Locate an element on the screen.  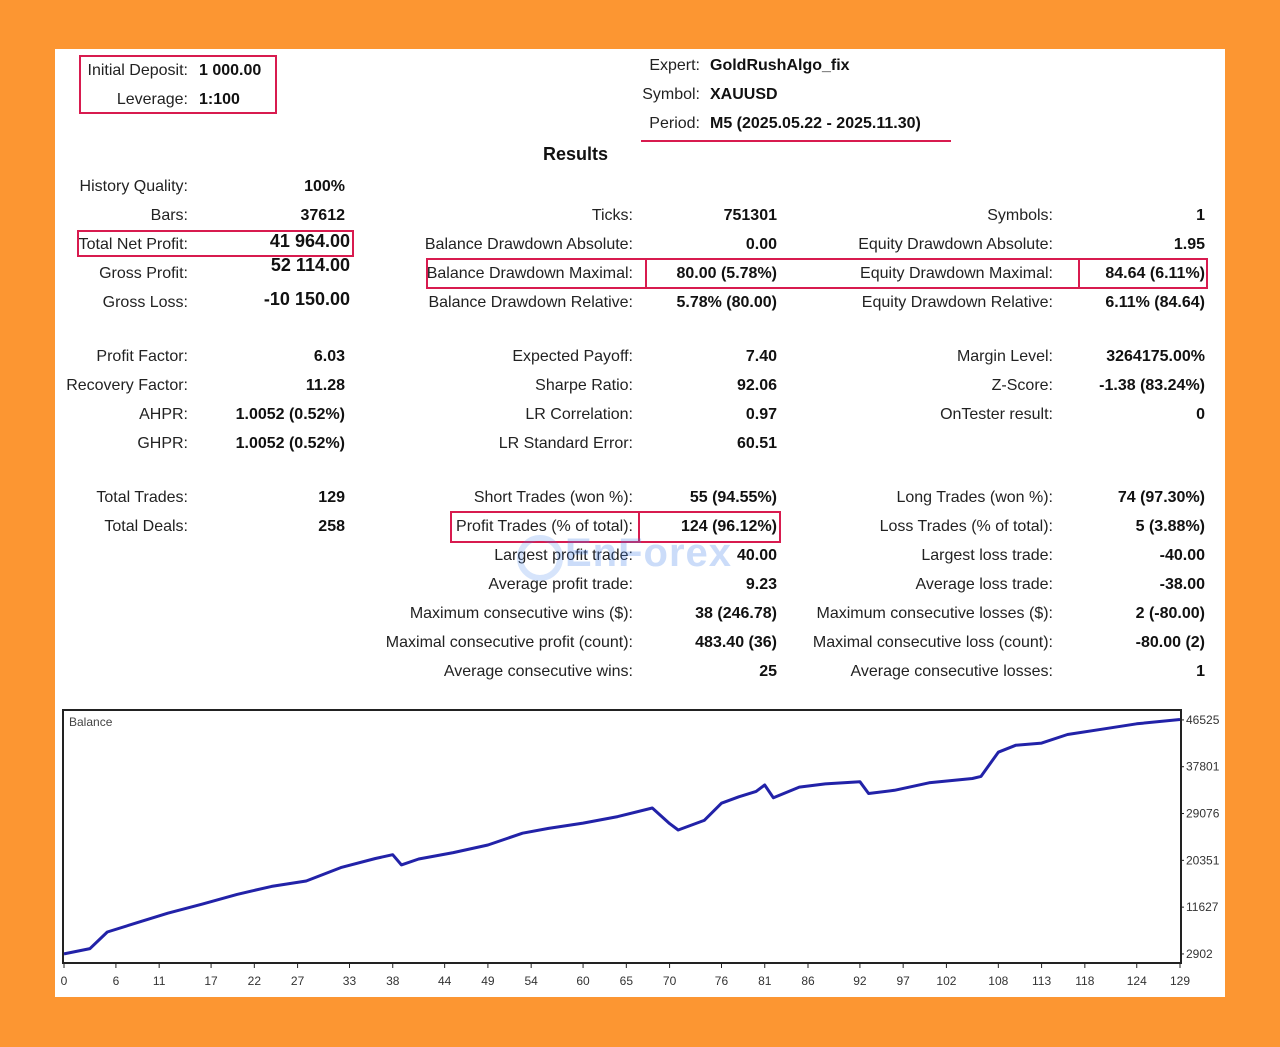
results-title: Results is located at coordinates (576, 154).